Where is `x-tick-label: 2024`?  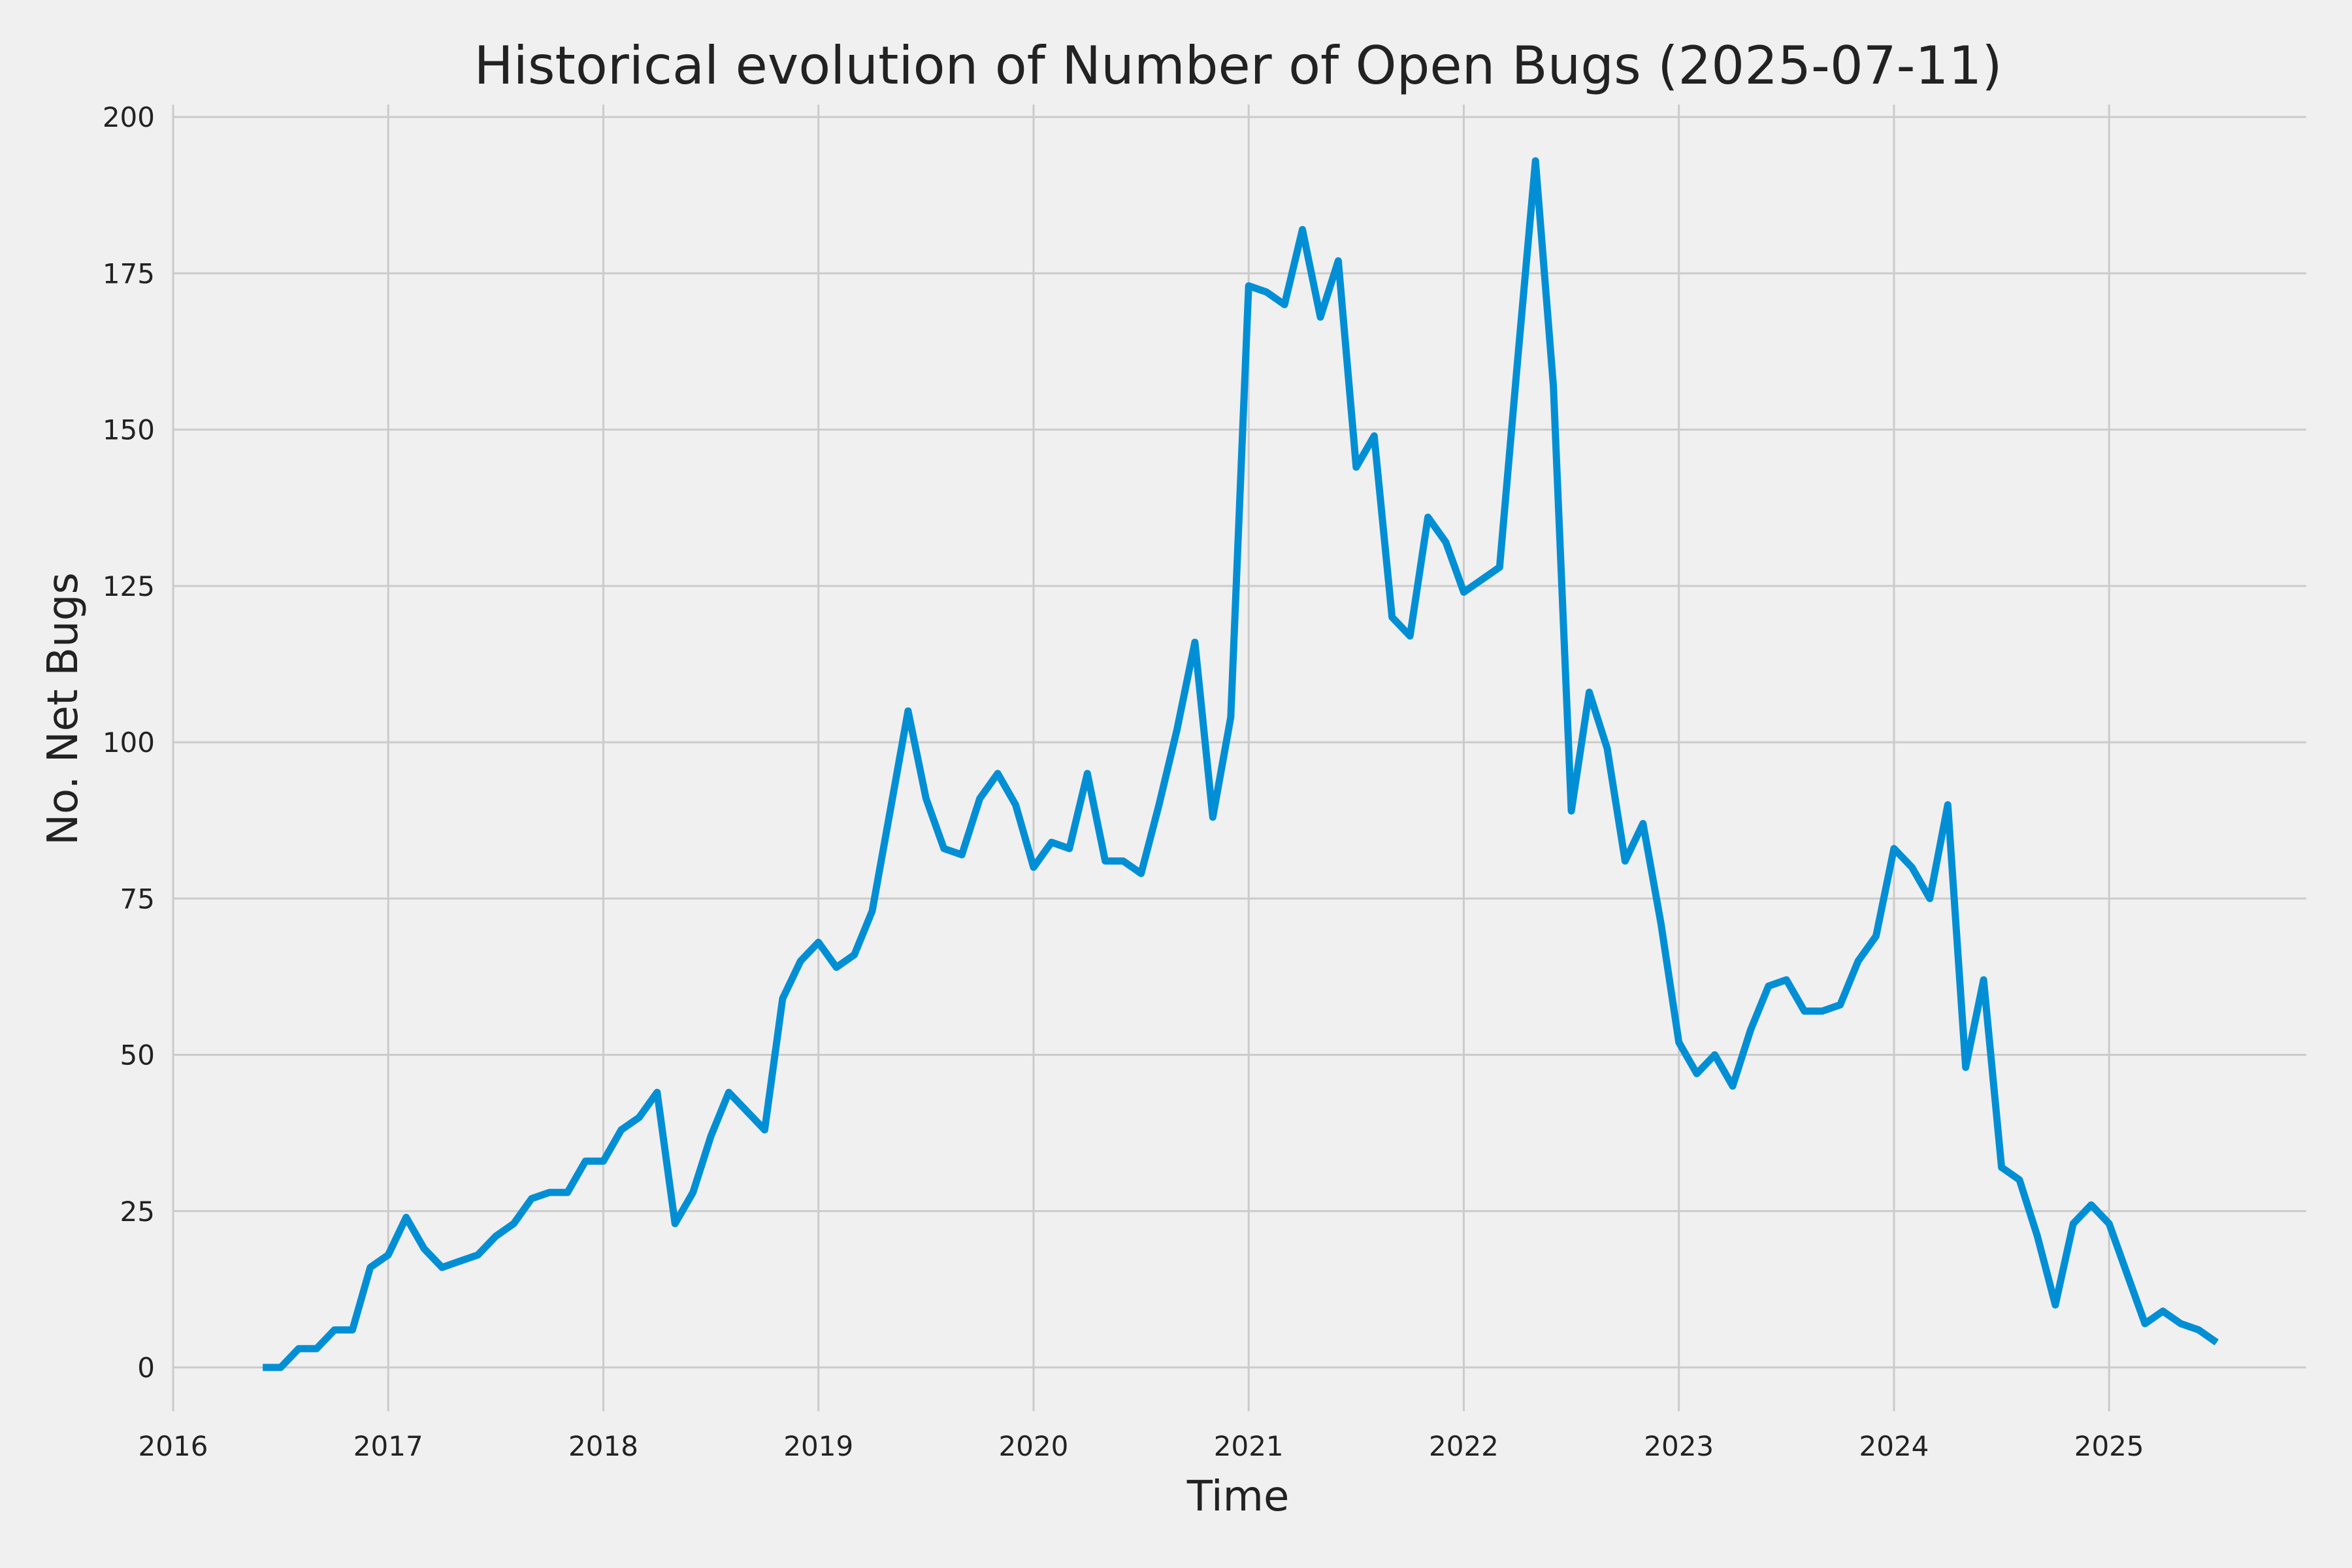 x-tick-label: 2024 is located at coordinates (1894, 1446).